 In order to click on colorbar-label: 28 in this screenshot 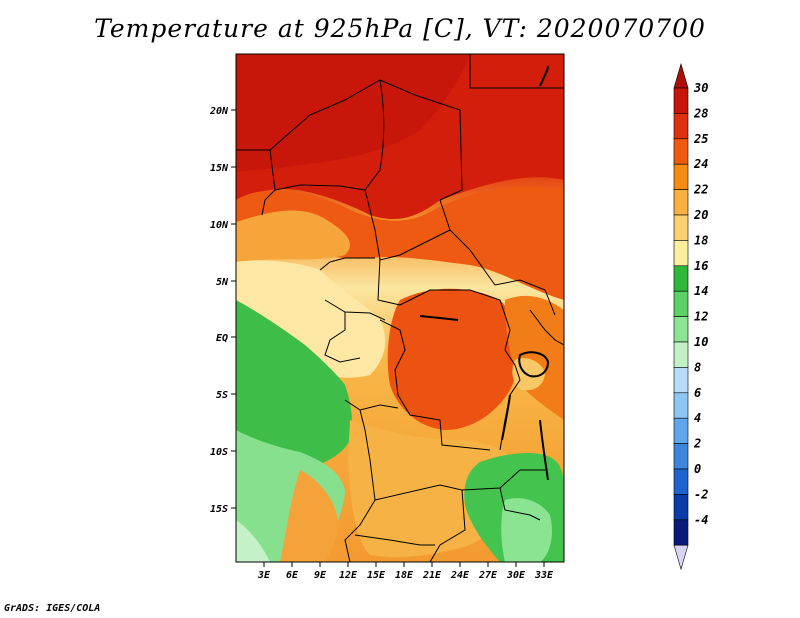, I will do `click(700, 113)`.